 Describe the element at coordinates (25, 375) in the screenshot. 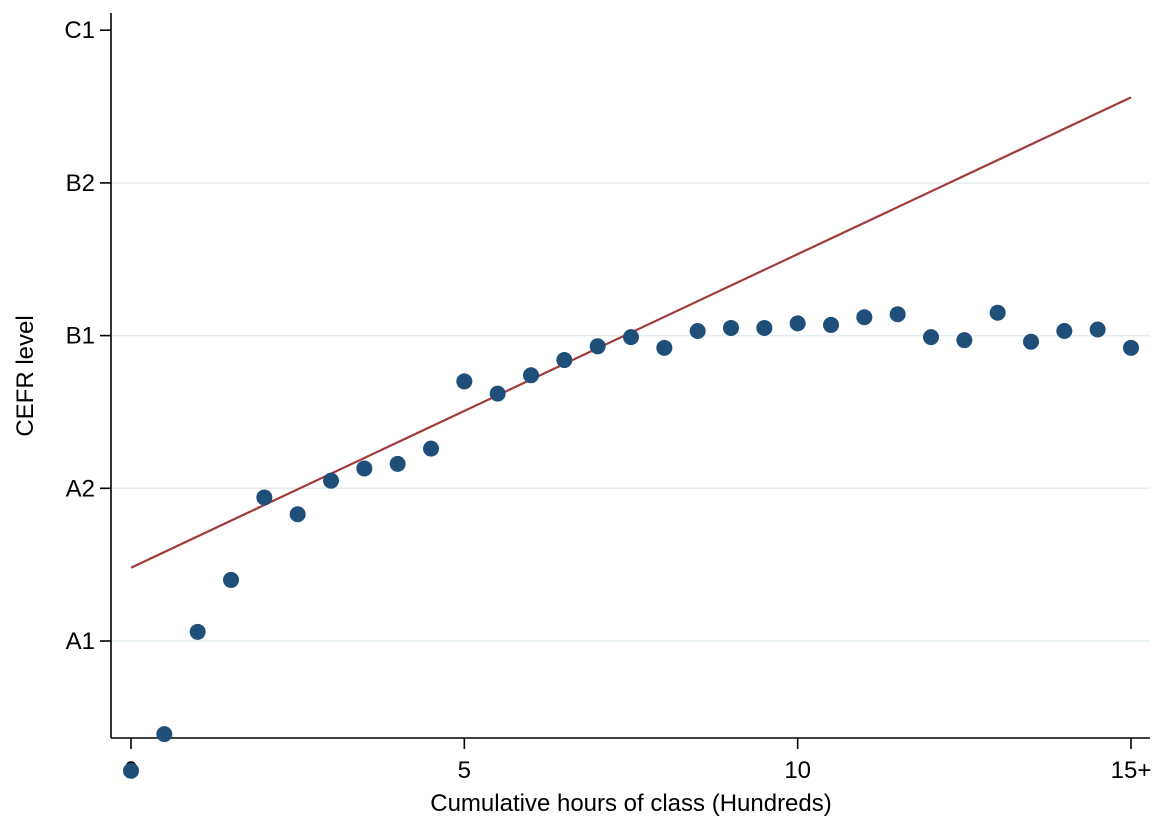

I see `y-axis-title: CEFR level` at that location.